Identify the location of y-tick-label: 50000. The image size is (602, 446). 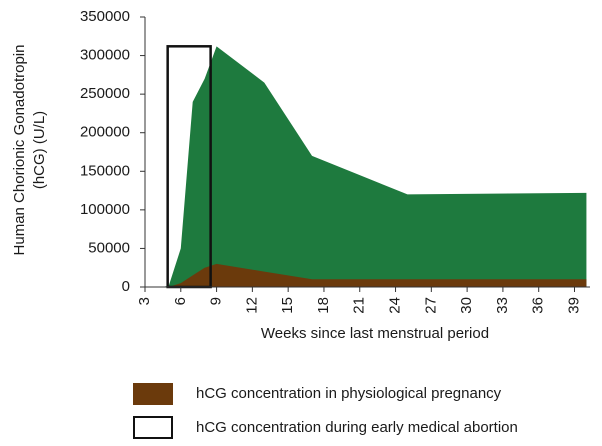
(109, 247).